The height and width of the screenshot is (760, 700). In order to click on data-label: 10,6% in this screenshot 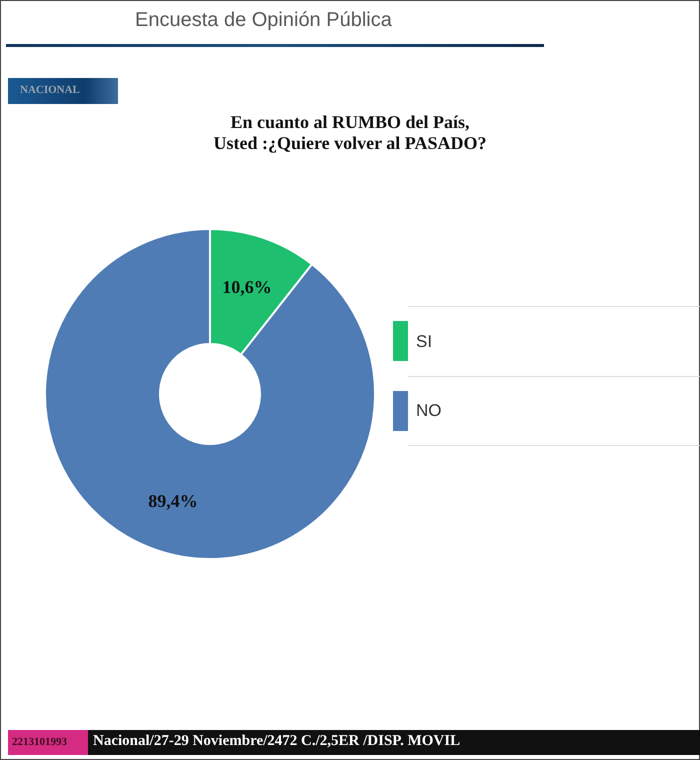, I will do `click(247, 286)`.